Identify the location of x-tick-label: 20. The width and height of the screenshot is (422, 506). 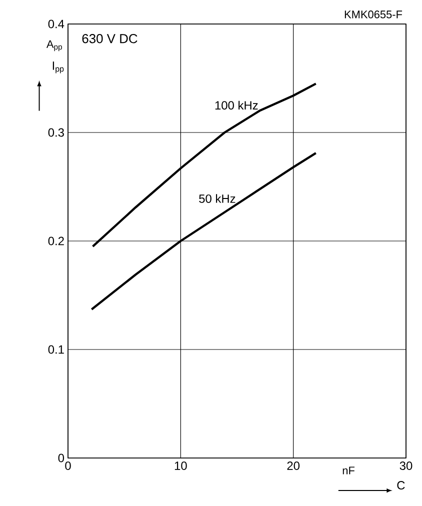
(293, 466).